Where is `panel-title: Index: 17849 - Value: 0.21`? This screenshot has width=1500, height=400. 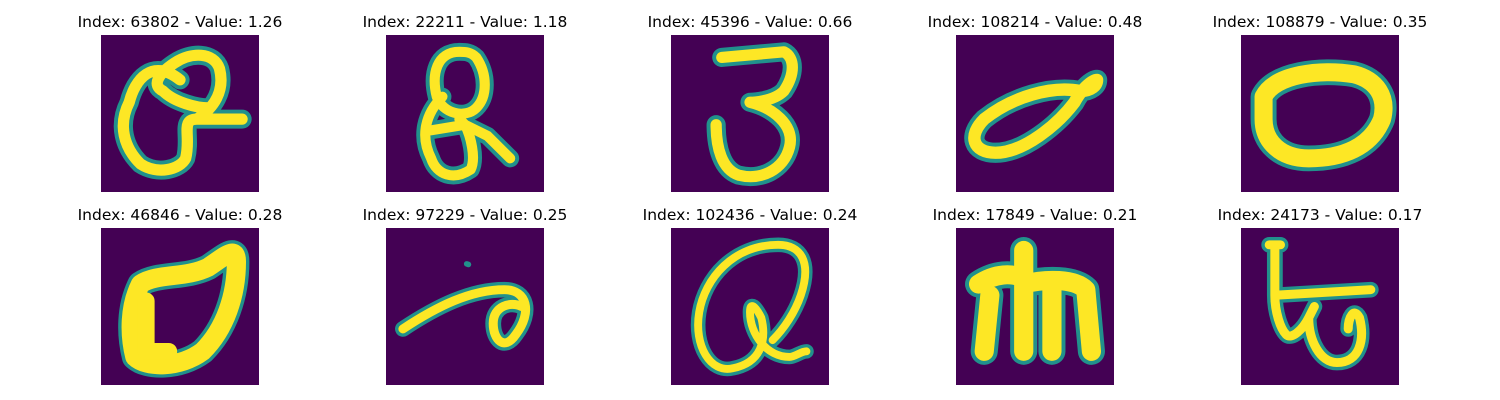
panel-title: Index: 17849 - Value: 0.21 is located at coordinates (1035, 215).